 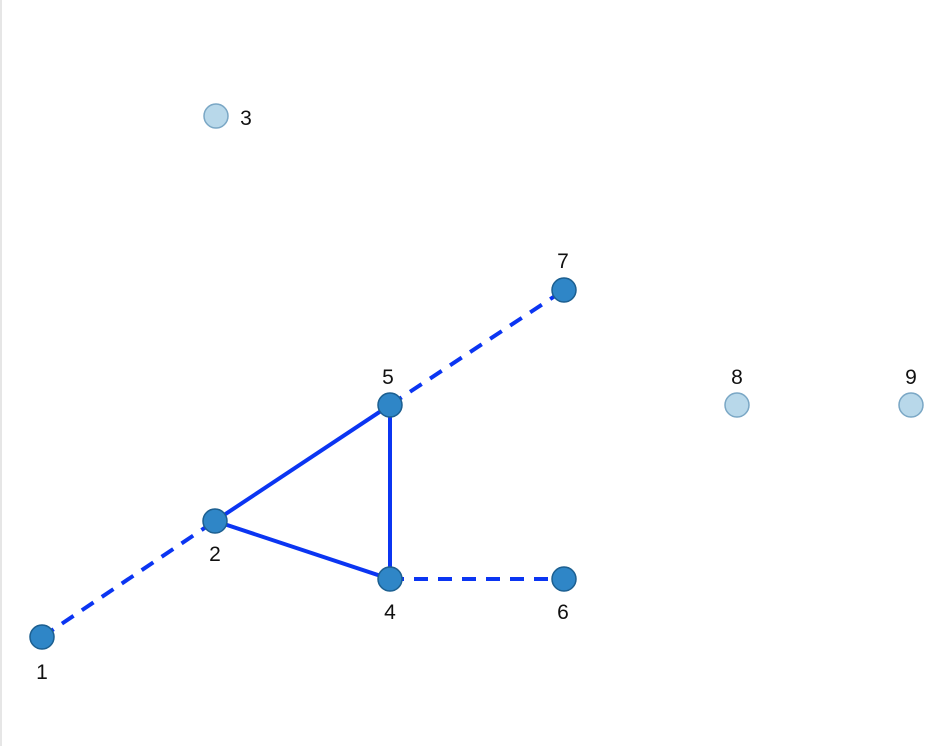 I want to click on node-label-2: 2, so click(x=215, y=554).